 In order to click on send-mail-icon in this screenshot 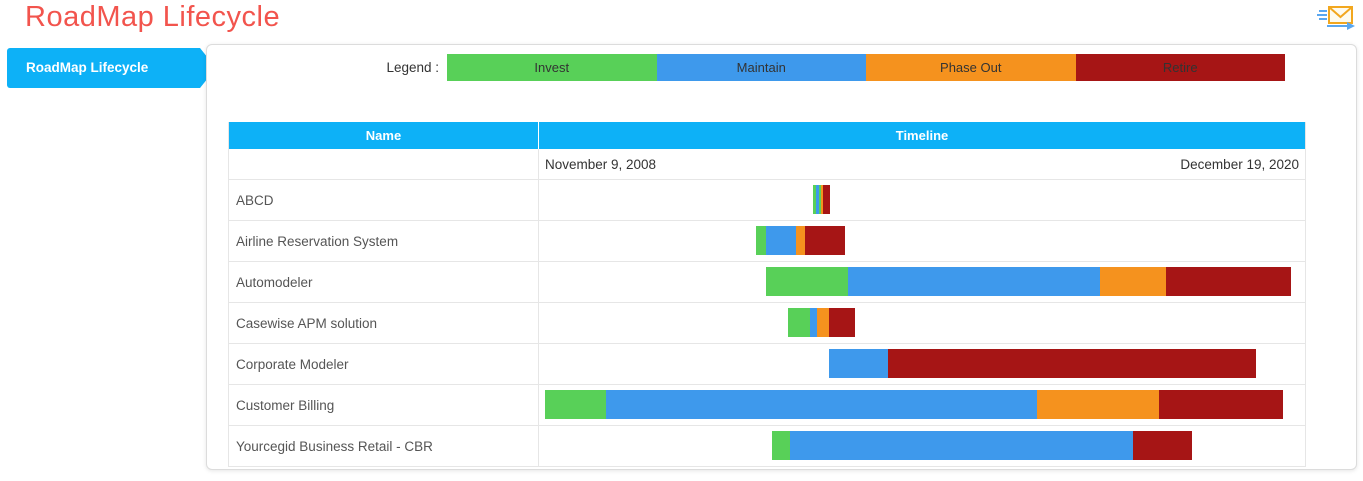, I will do `click(1336, 18)`.